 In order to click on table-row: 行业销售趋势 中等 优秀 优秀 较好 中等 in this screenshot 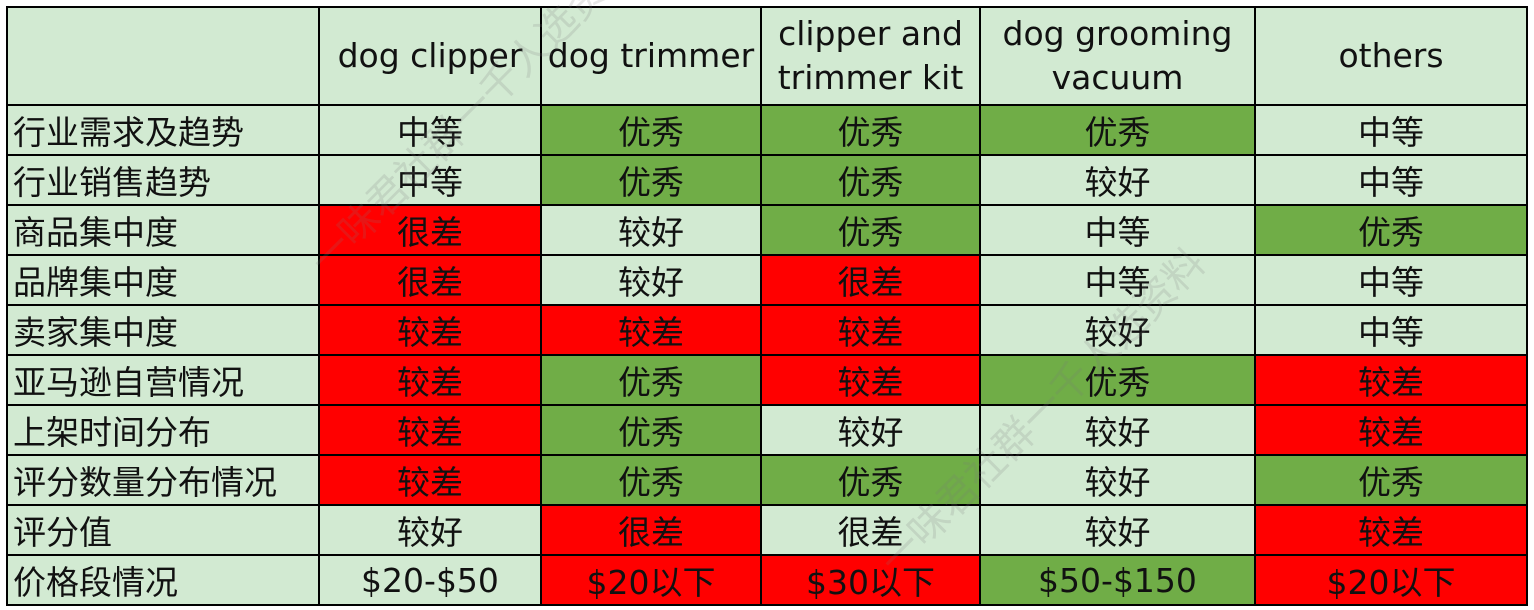, I will do `click(767, 180)`.